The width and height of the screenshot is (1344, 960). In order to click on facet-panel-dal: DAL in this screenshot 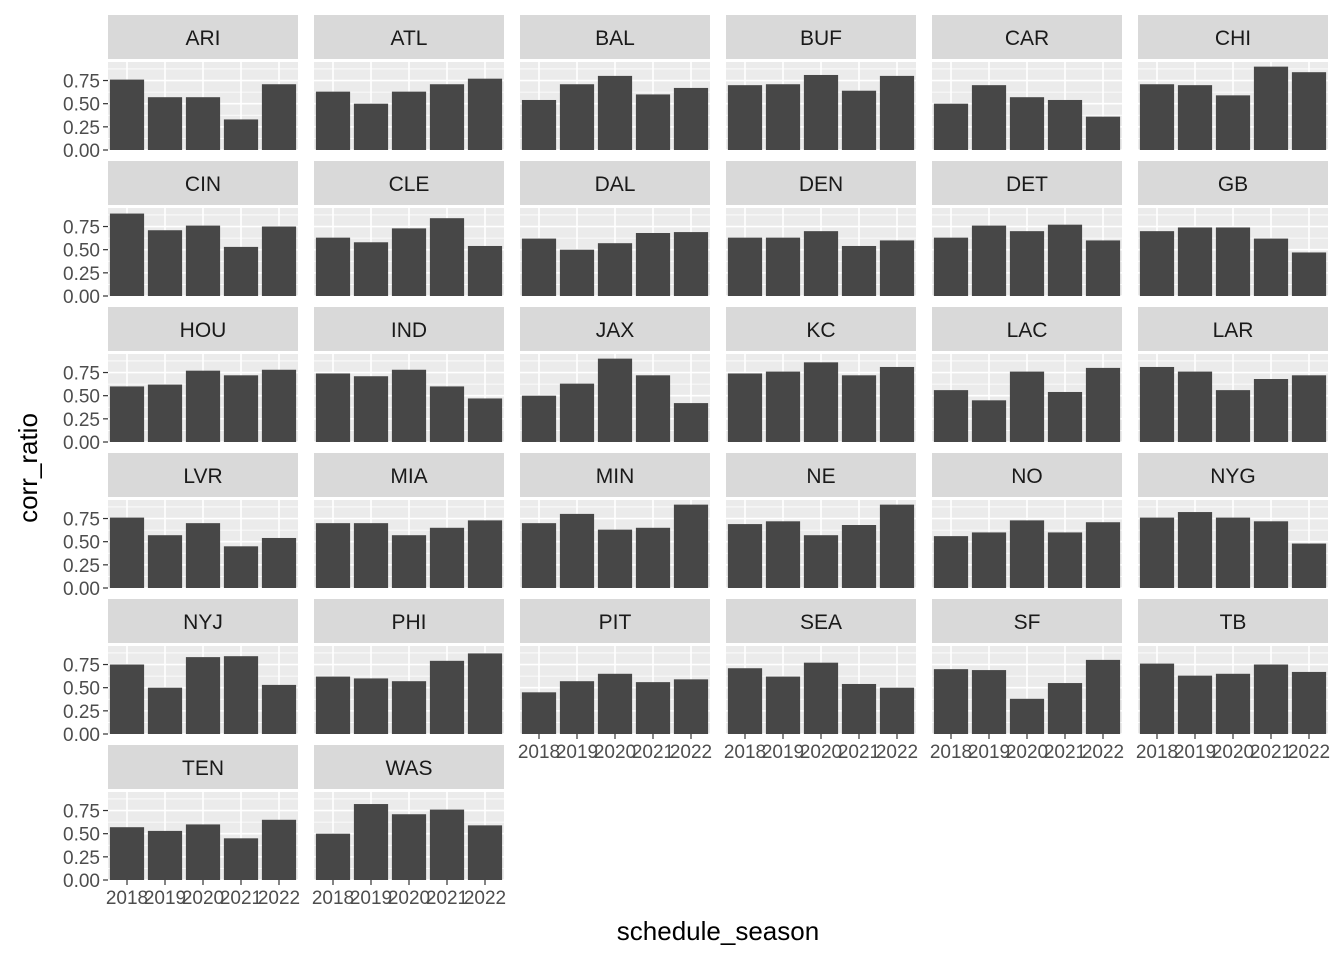, I will do `click(615, 229)`.